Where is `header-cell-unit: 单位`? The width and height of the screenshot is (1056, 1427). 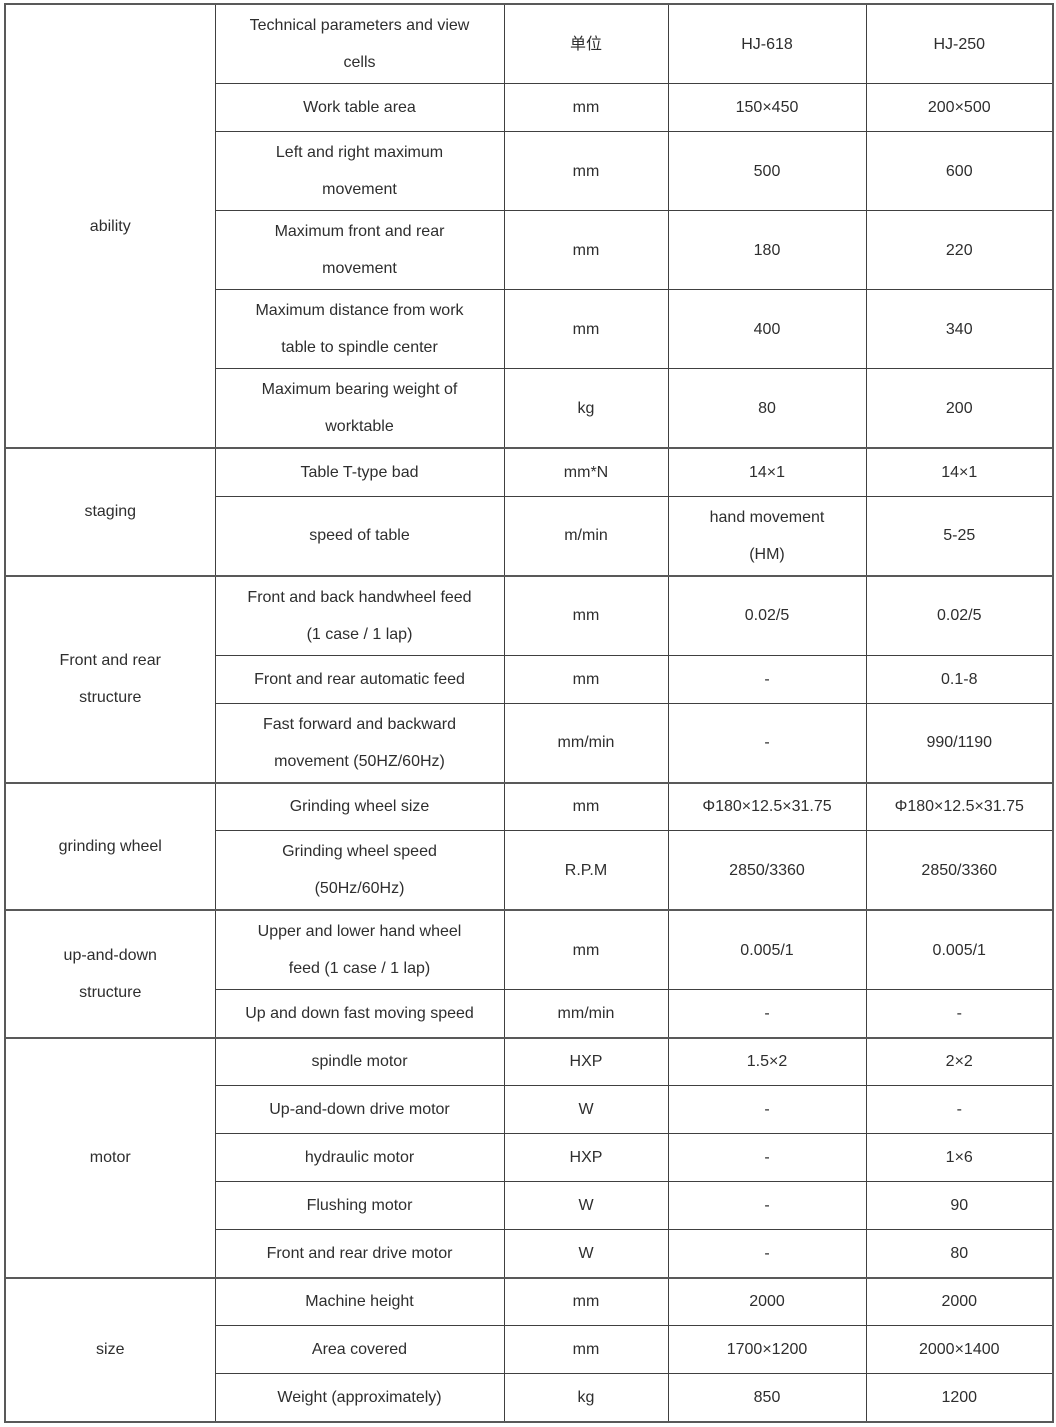
header-cell-unit: 单位 is located at coordinates (586, 43).